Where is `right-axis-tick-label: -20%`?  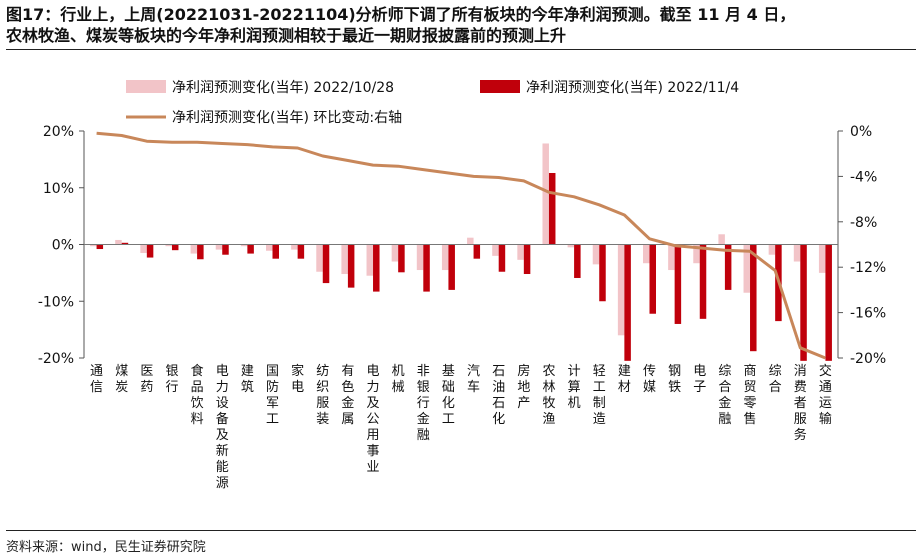 right-axis-tick-label: -20% is located at coordinates (868, 359).